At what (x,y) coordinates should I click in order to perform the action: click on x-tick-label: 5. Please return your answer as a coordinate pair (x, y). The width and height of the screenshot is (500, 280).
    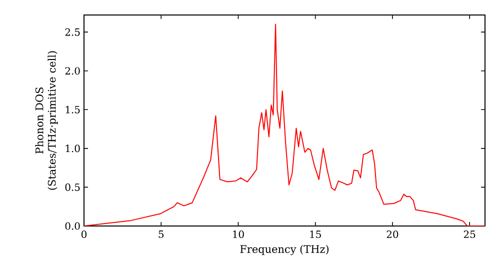
    Looking at the image, I should click on (161, 234).